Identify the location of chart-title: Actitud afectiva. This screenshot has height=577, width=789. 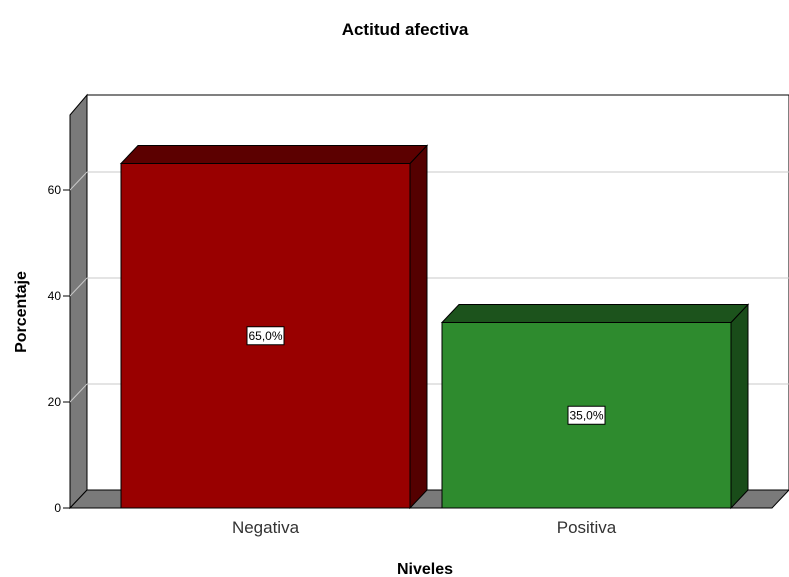
(405, 29).